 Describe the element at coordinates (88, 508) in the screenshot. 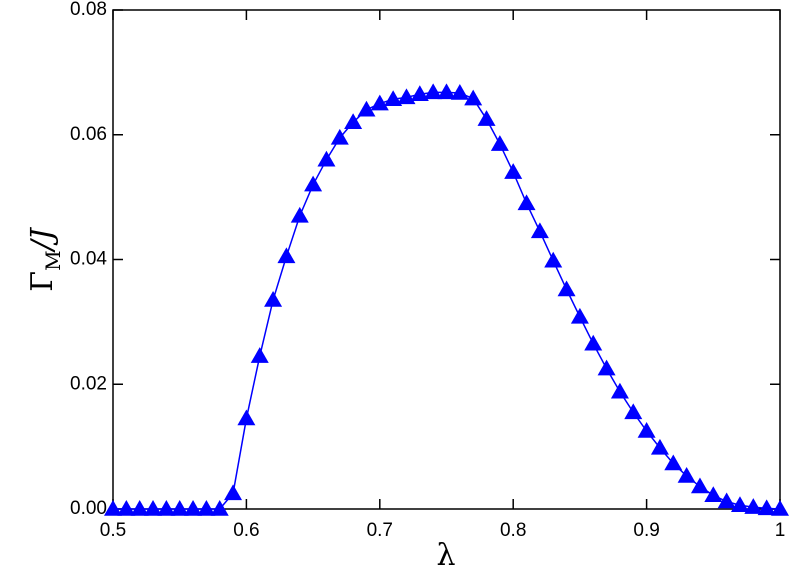

I see `y-tick-label: 0.00` at that location.